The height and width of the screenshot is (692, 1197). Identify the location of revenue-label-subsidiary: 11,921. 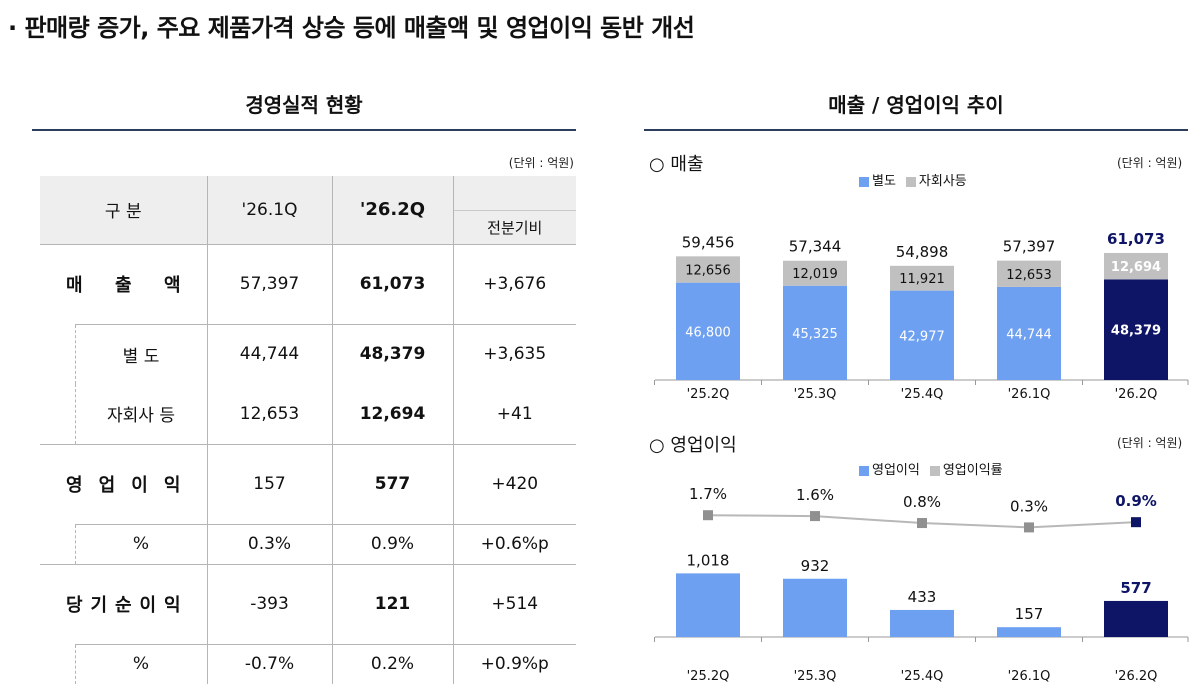
(922, 279).